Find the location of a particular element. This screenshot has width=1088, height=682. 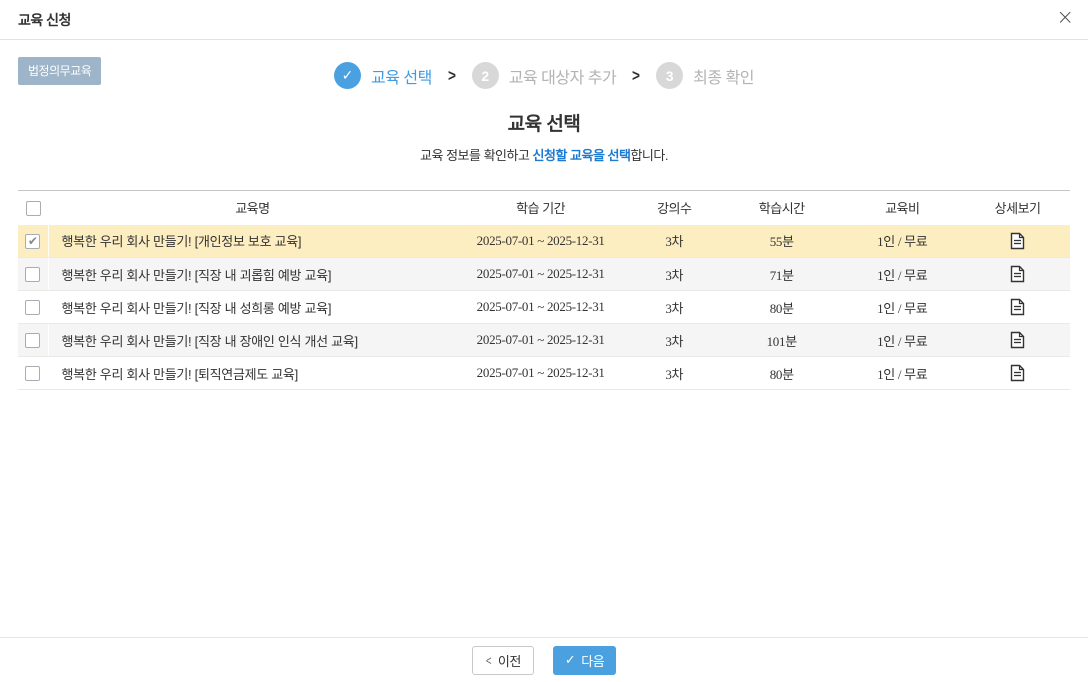

step-2-add-trainees: 2 교육 대상자 추가 is located at coordinates (544, 75).